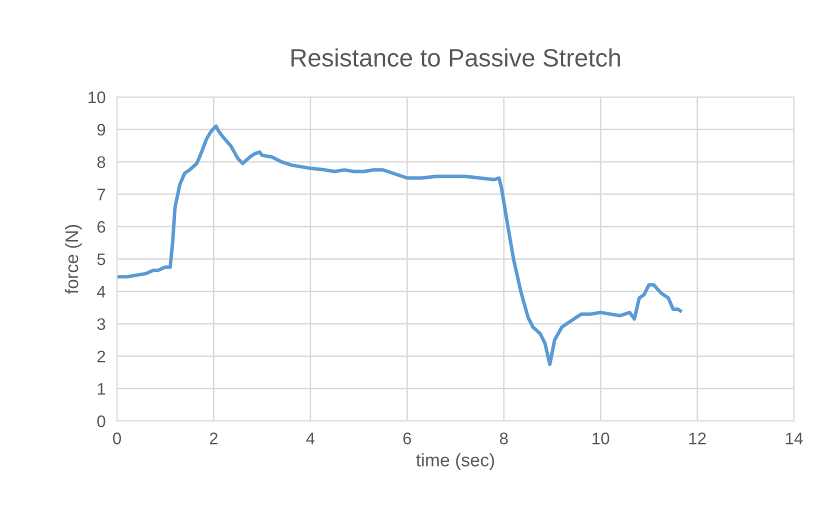 The width and height of the screenshot is (819, 523). Describe the element at coordinates (310, 438) in the screenshot. I see `x-tick-label: 4` at that location.